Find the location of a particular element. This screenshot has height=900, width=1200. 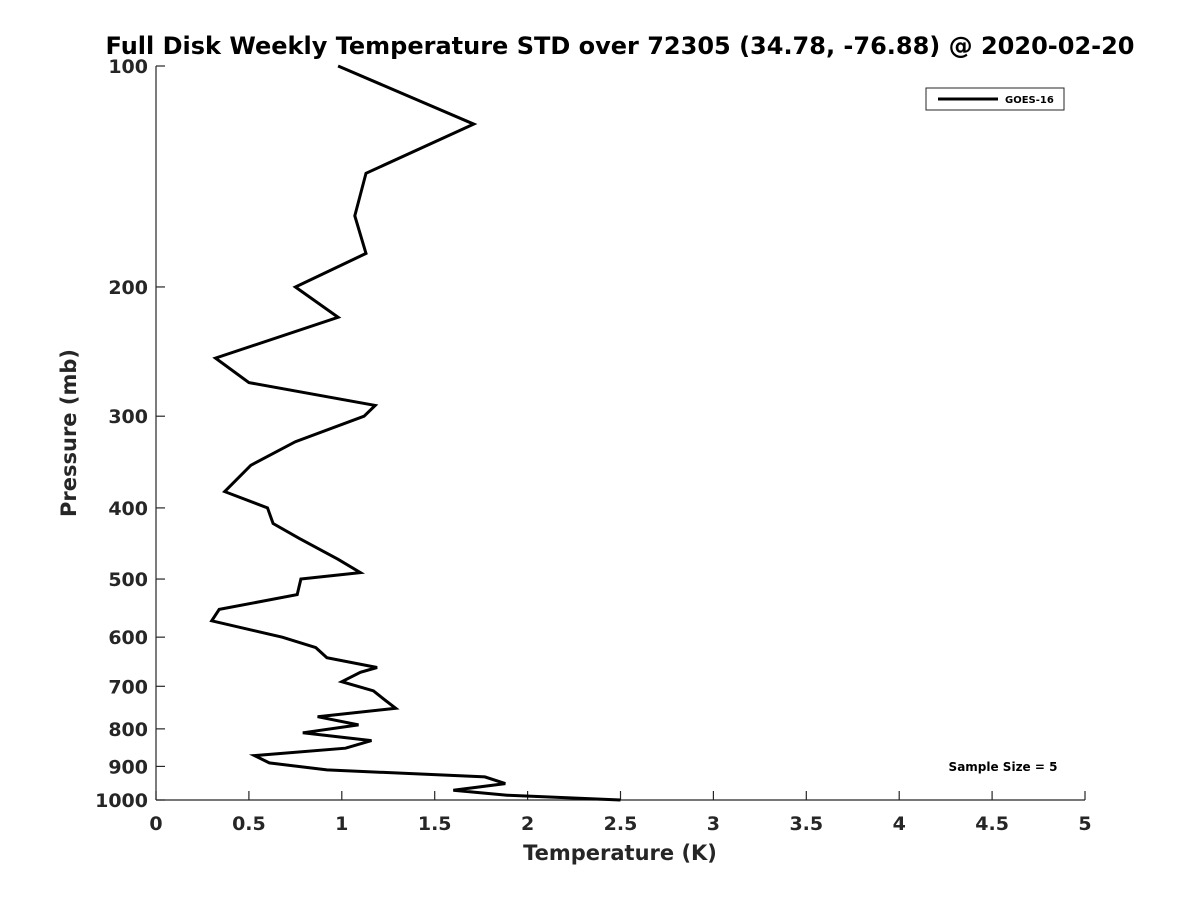

y-tick-label: 500 is located at coordinates (128, 580).